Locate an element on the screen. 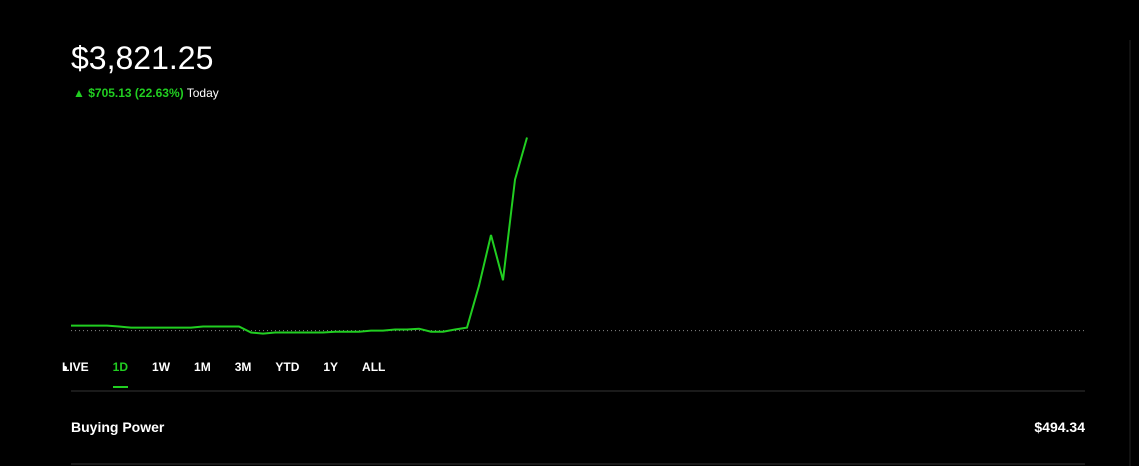 This screenshot has width=1139, height=466. change-row: ▲ $705.13 (22.63%) Today is located at coordinates (146, 93).